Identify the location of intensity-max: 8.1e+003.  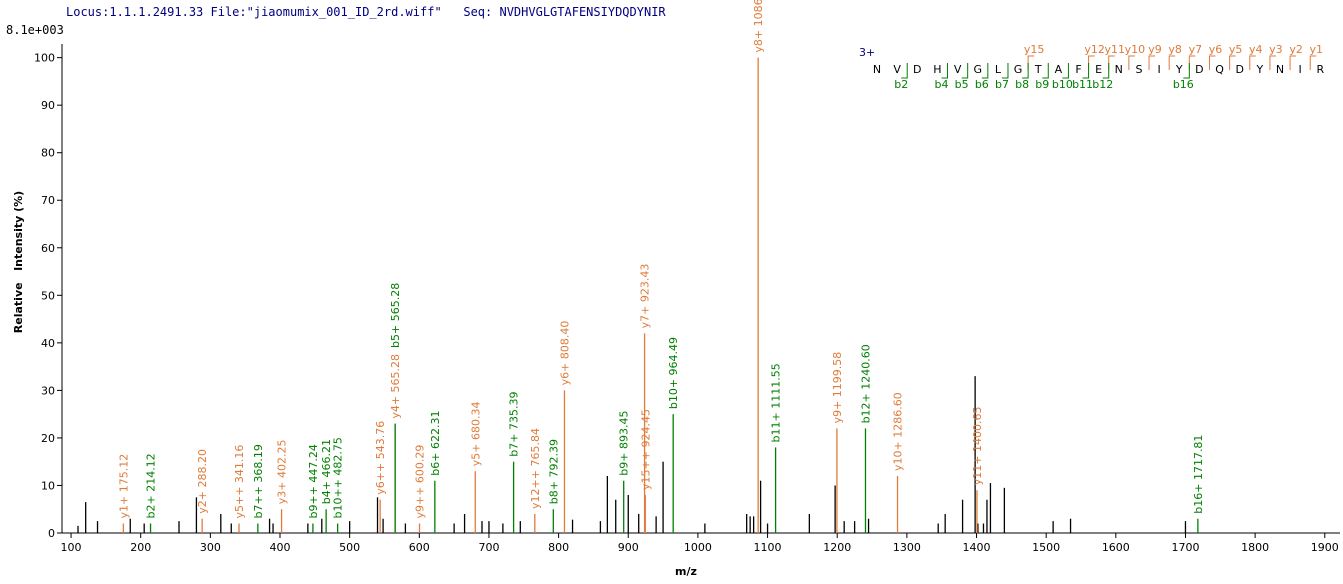
(35, 30).